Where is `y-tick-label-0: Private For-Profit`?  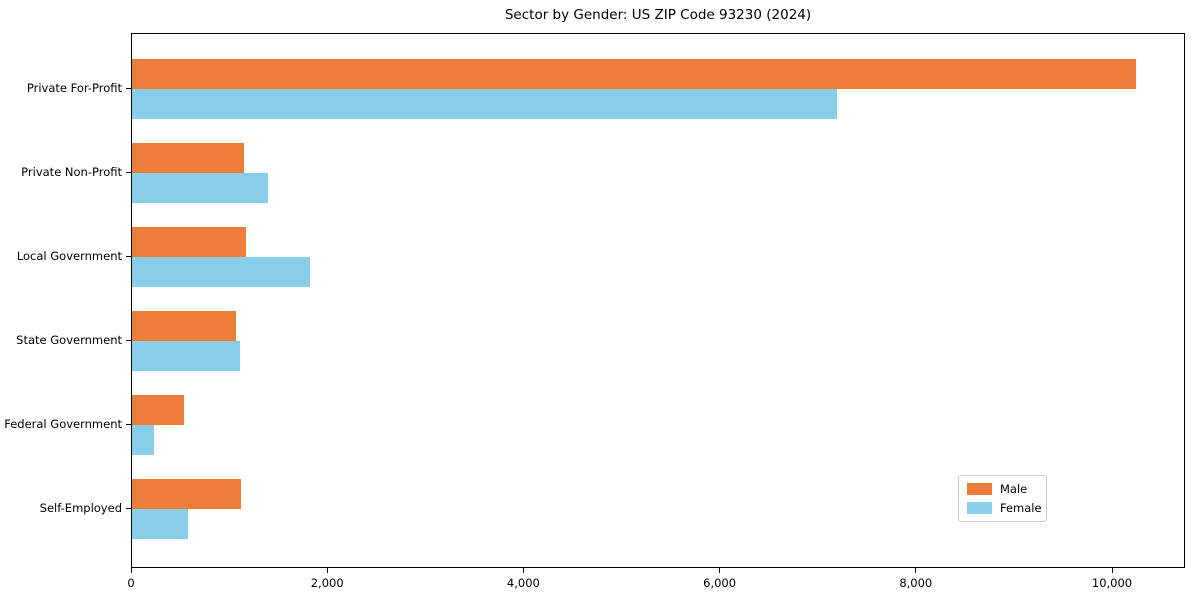
y-tick-label-0: Private For-Profit is located at coordinates (74, 88).